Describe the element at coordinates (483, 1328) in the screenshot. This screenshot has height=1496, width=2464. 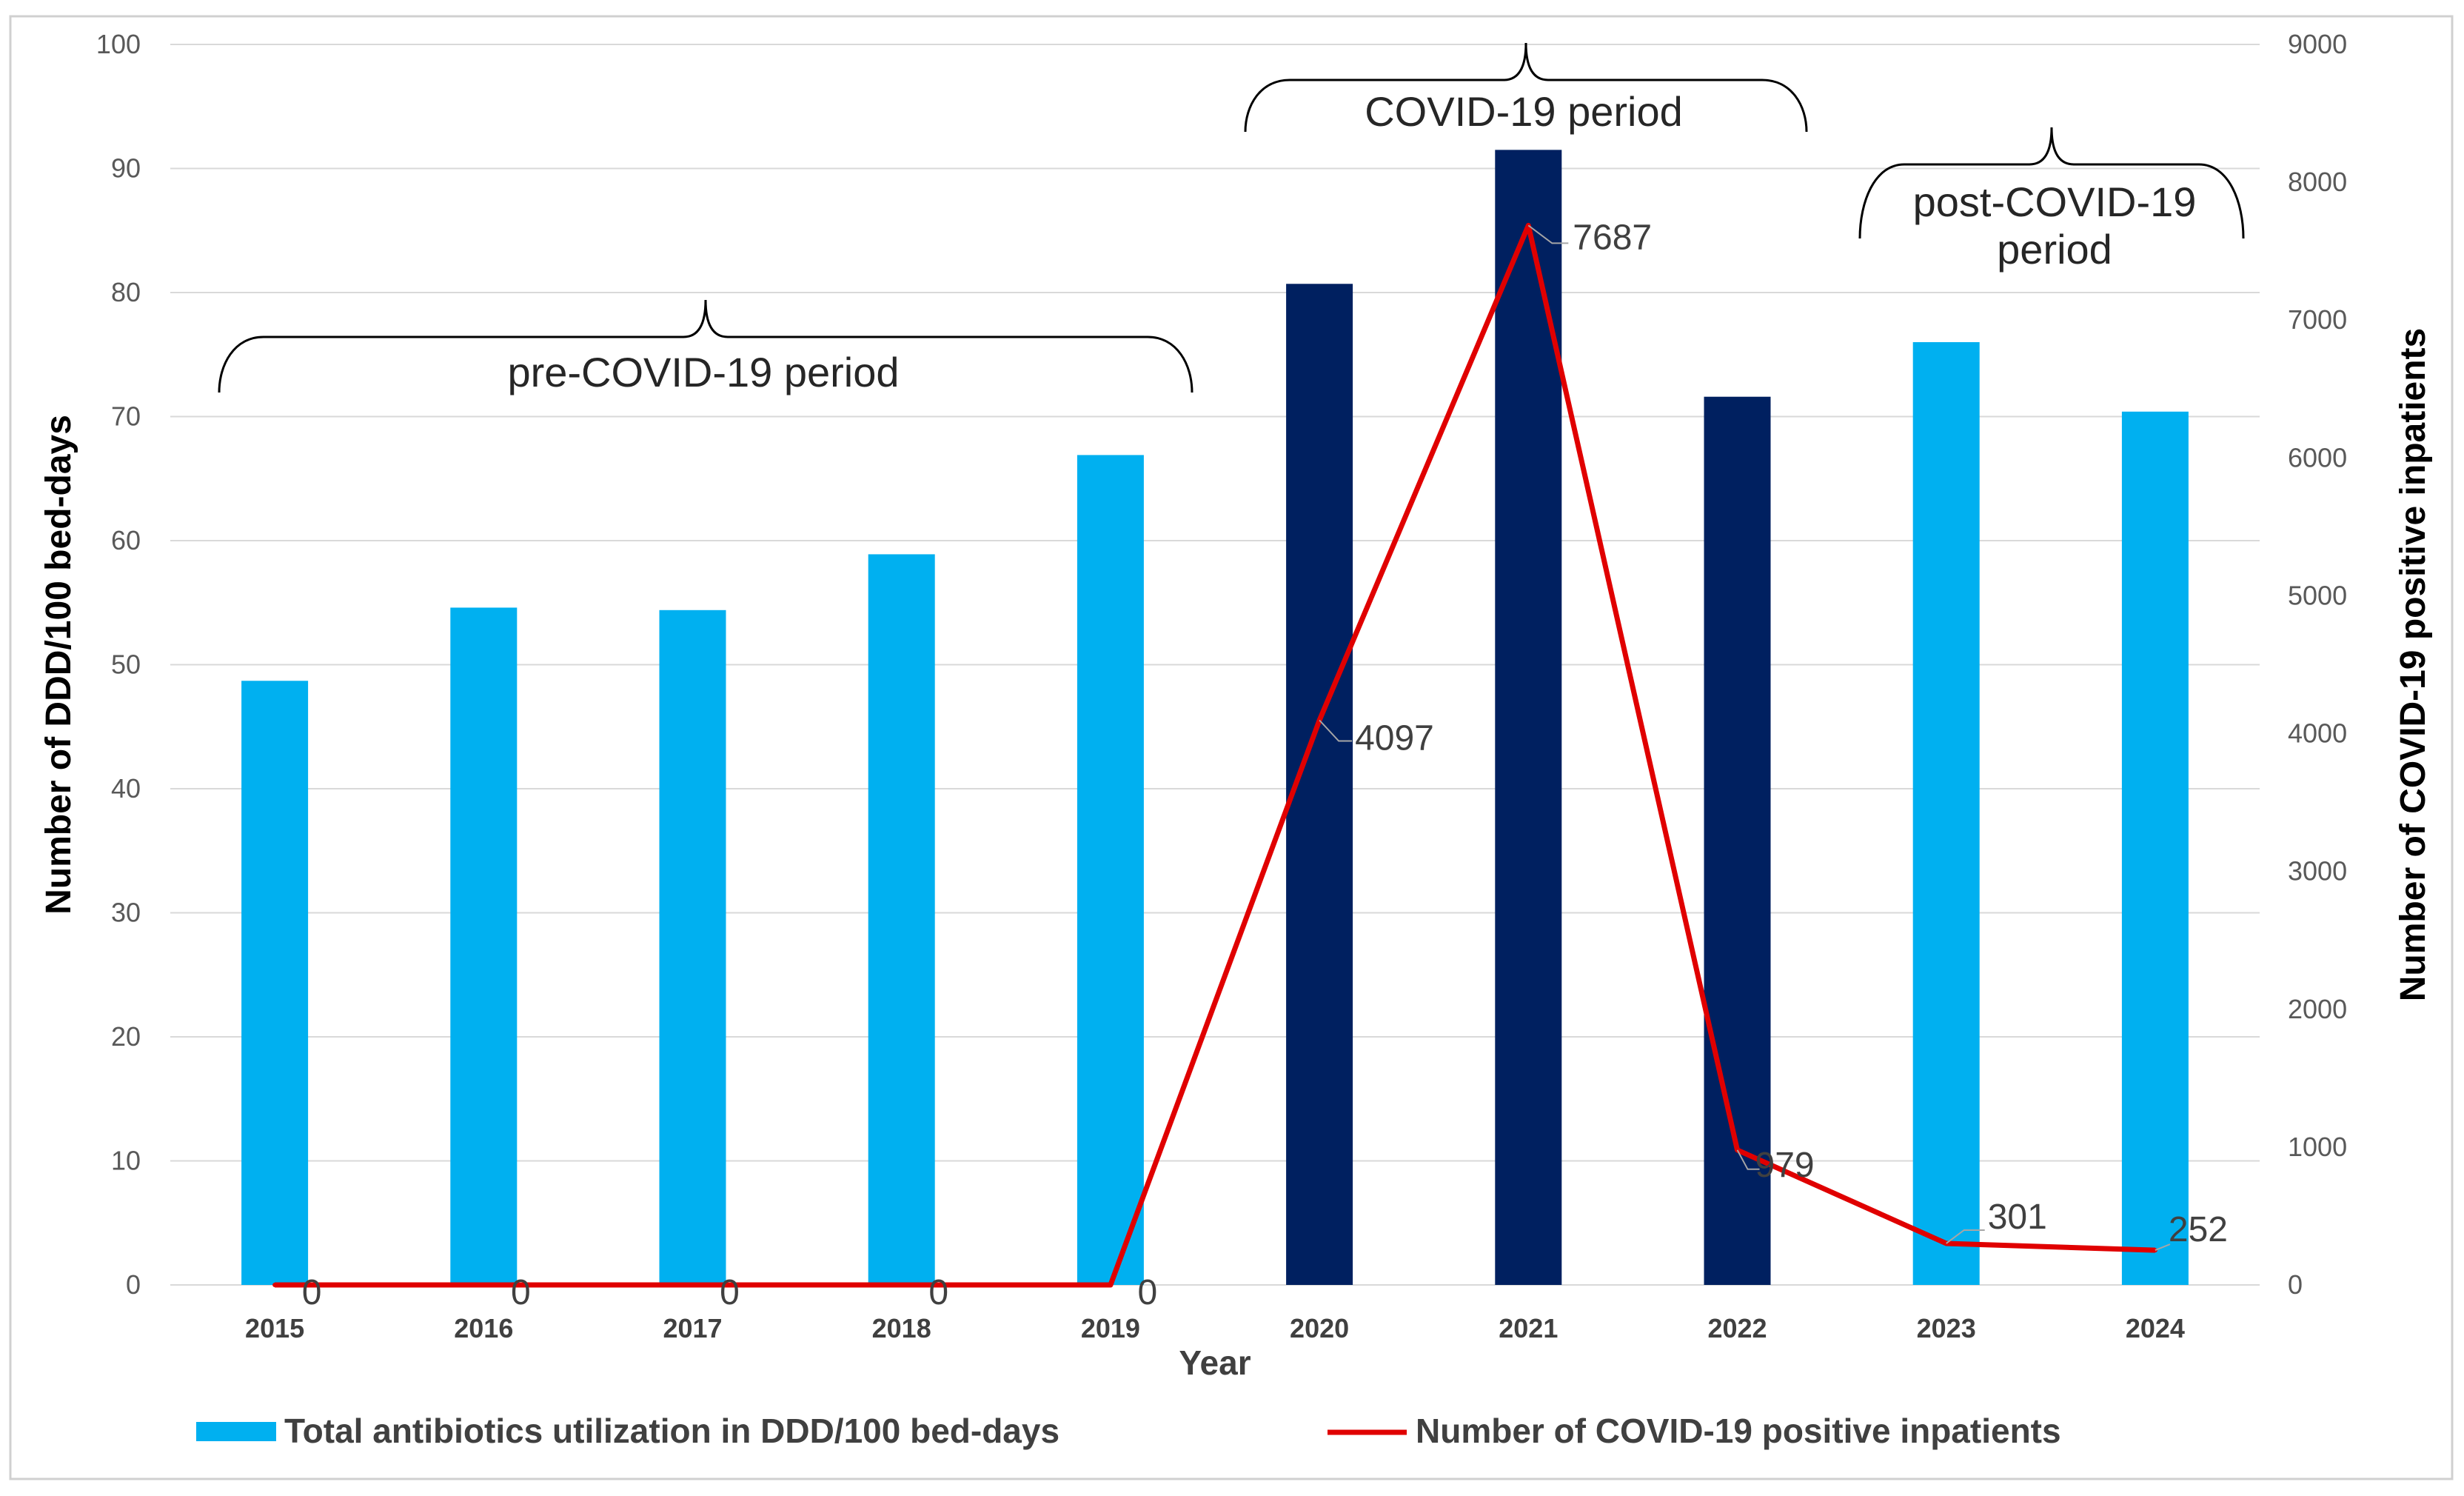
I see `x-tick-label: 2016` at that location.